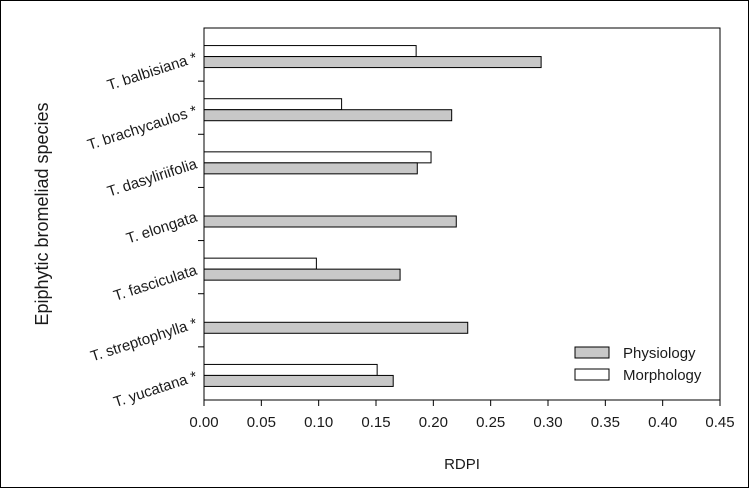 This screenshot has width=749, height=492. I want to click on category-label: T. brachycaulos *, so click(142, 128).